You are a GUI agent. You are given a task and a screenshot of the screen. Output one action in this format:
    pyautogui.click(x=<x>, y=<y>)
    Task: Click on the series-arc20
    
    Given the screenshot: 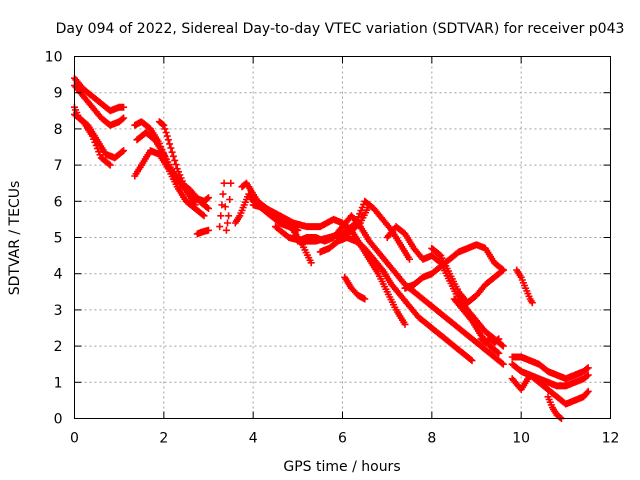 What is the action you would take?
    pyautogui.click(x=454, y=266)
    